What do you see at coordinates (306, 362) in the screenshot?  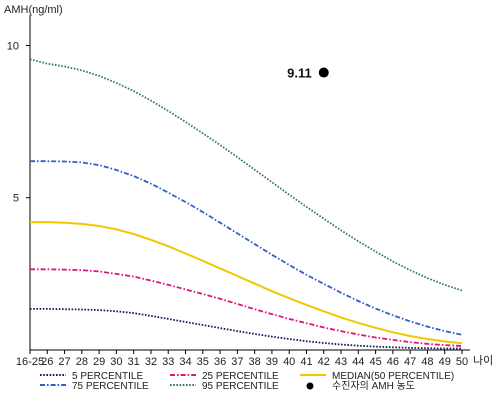 I see `x-tick-label: 41` at bounding box center [306, 362].